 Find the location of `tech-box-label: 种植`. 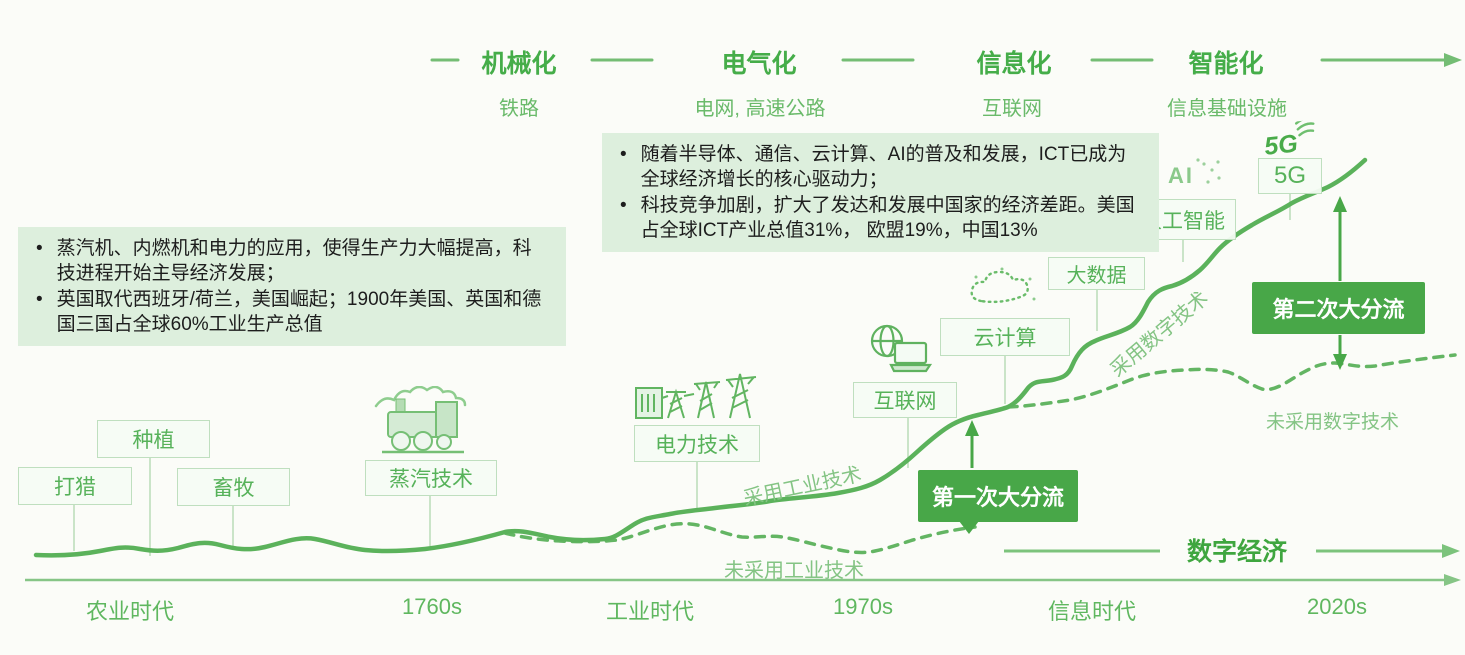

tech-box-label: 种植 is located at coordinates (153, 440).